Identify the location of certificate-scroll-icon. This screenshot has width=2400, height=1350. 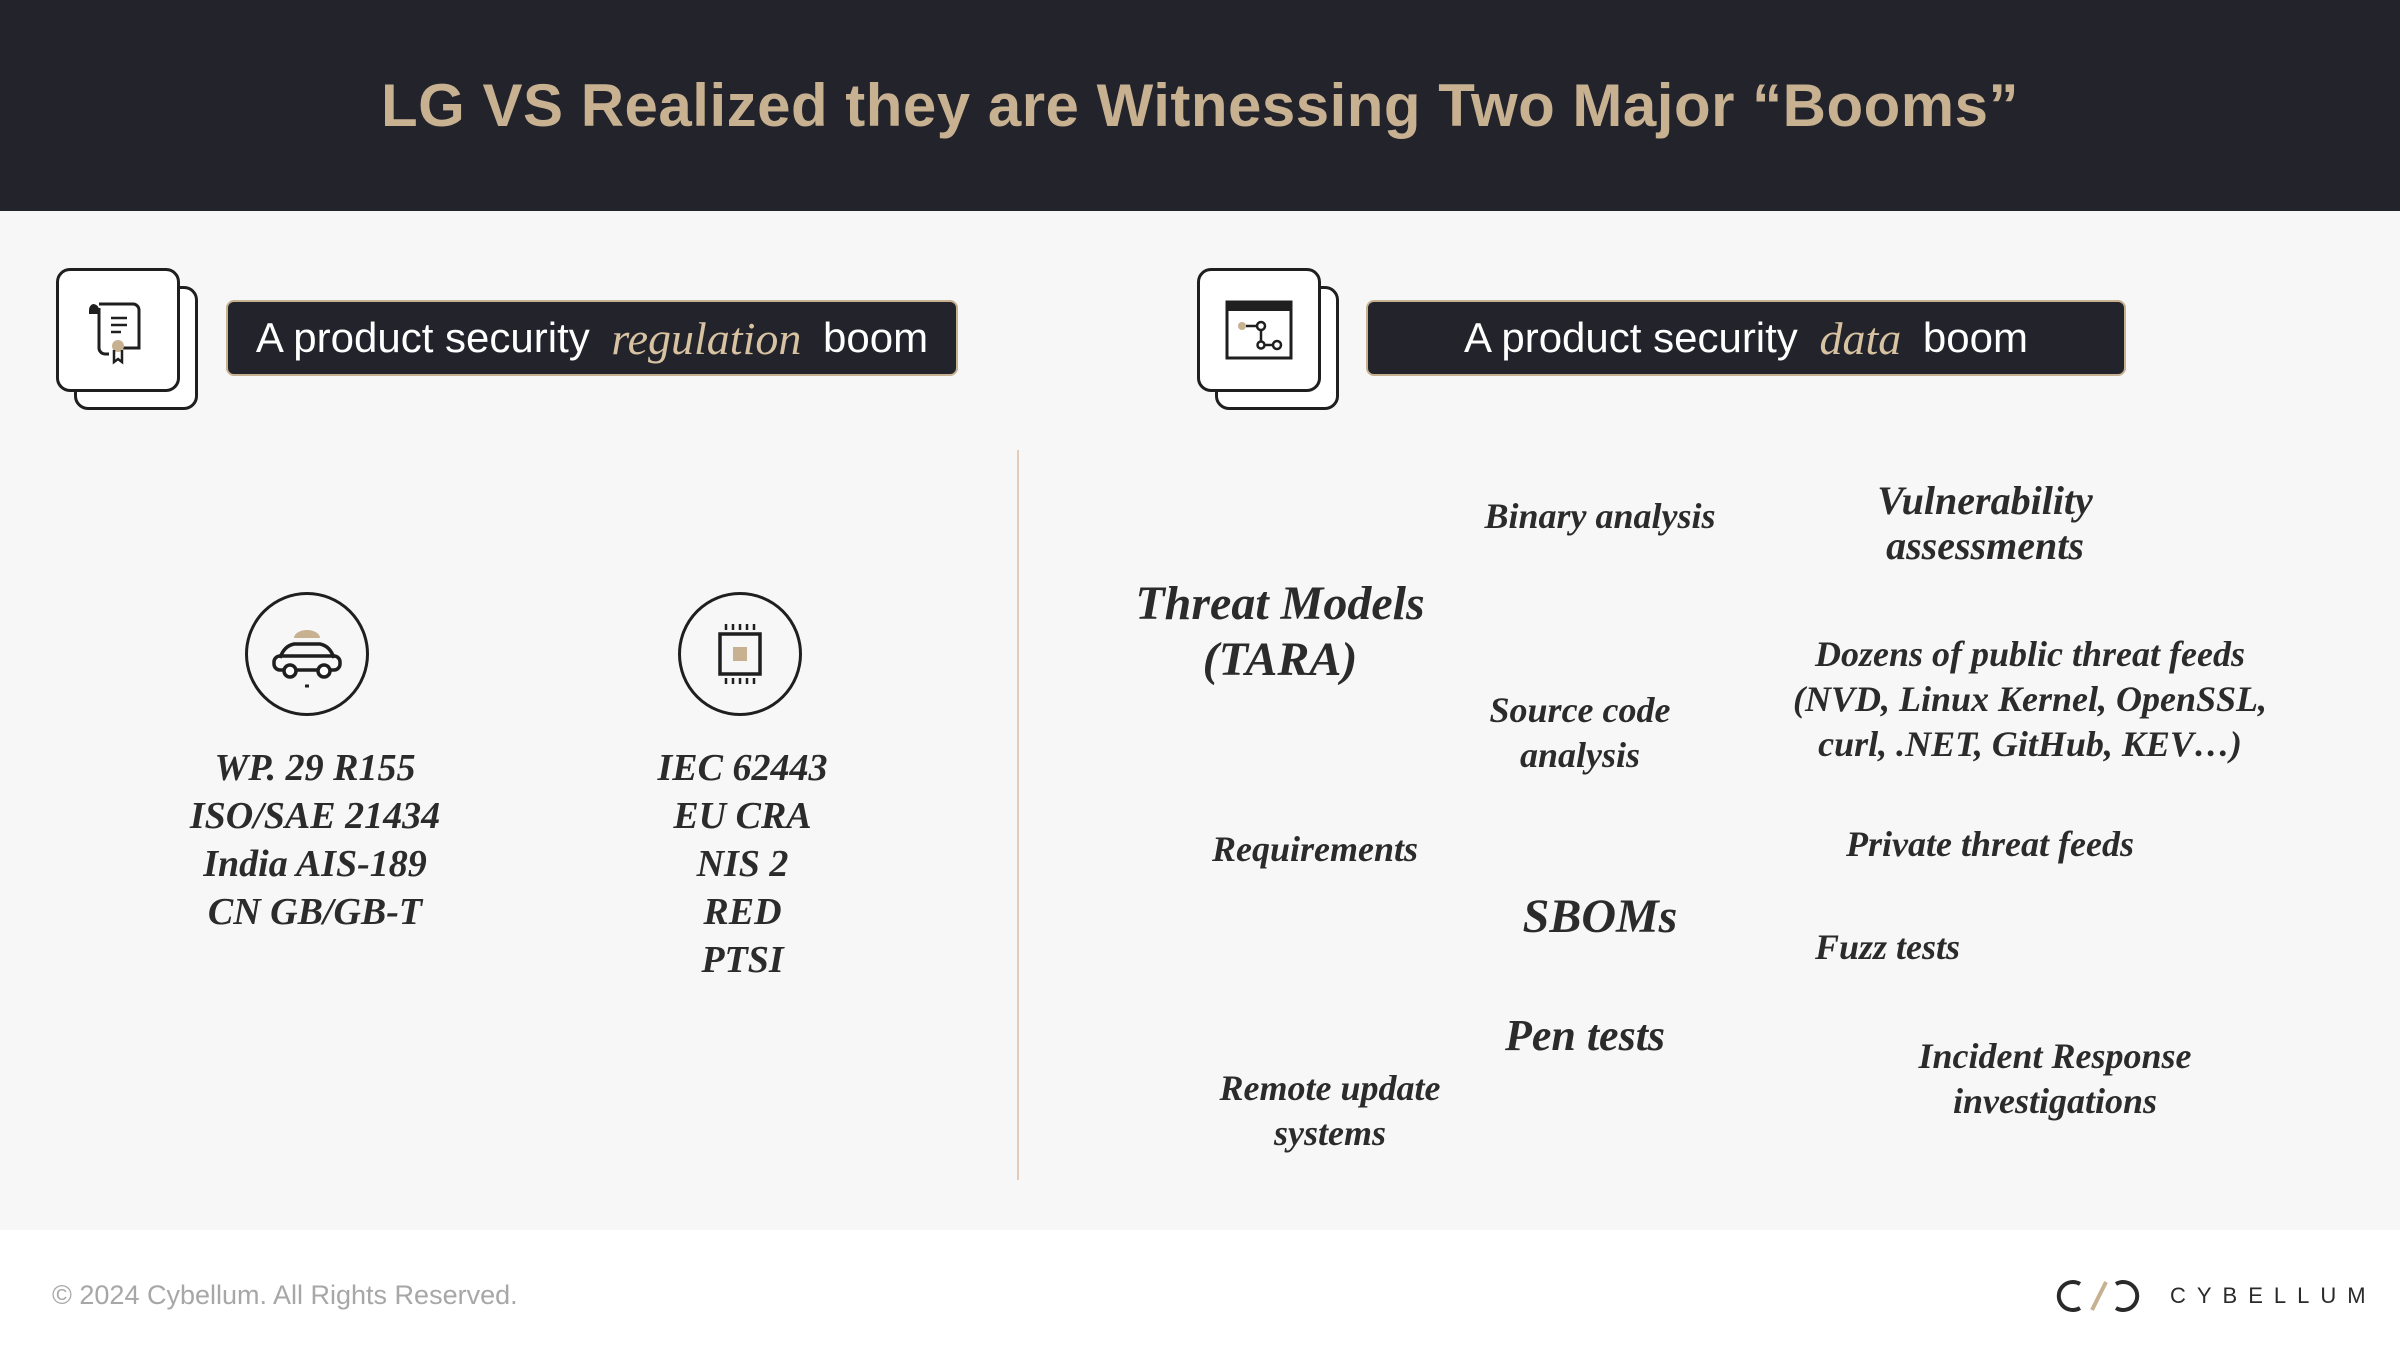
(114, 333).